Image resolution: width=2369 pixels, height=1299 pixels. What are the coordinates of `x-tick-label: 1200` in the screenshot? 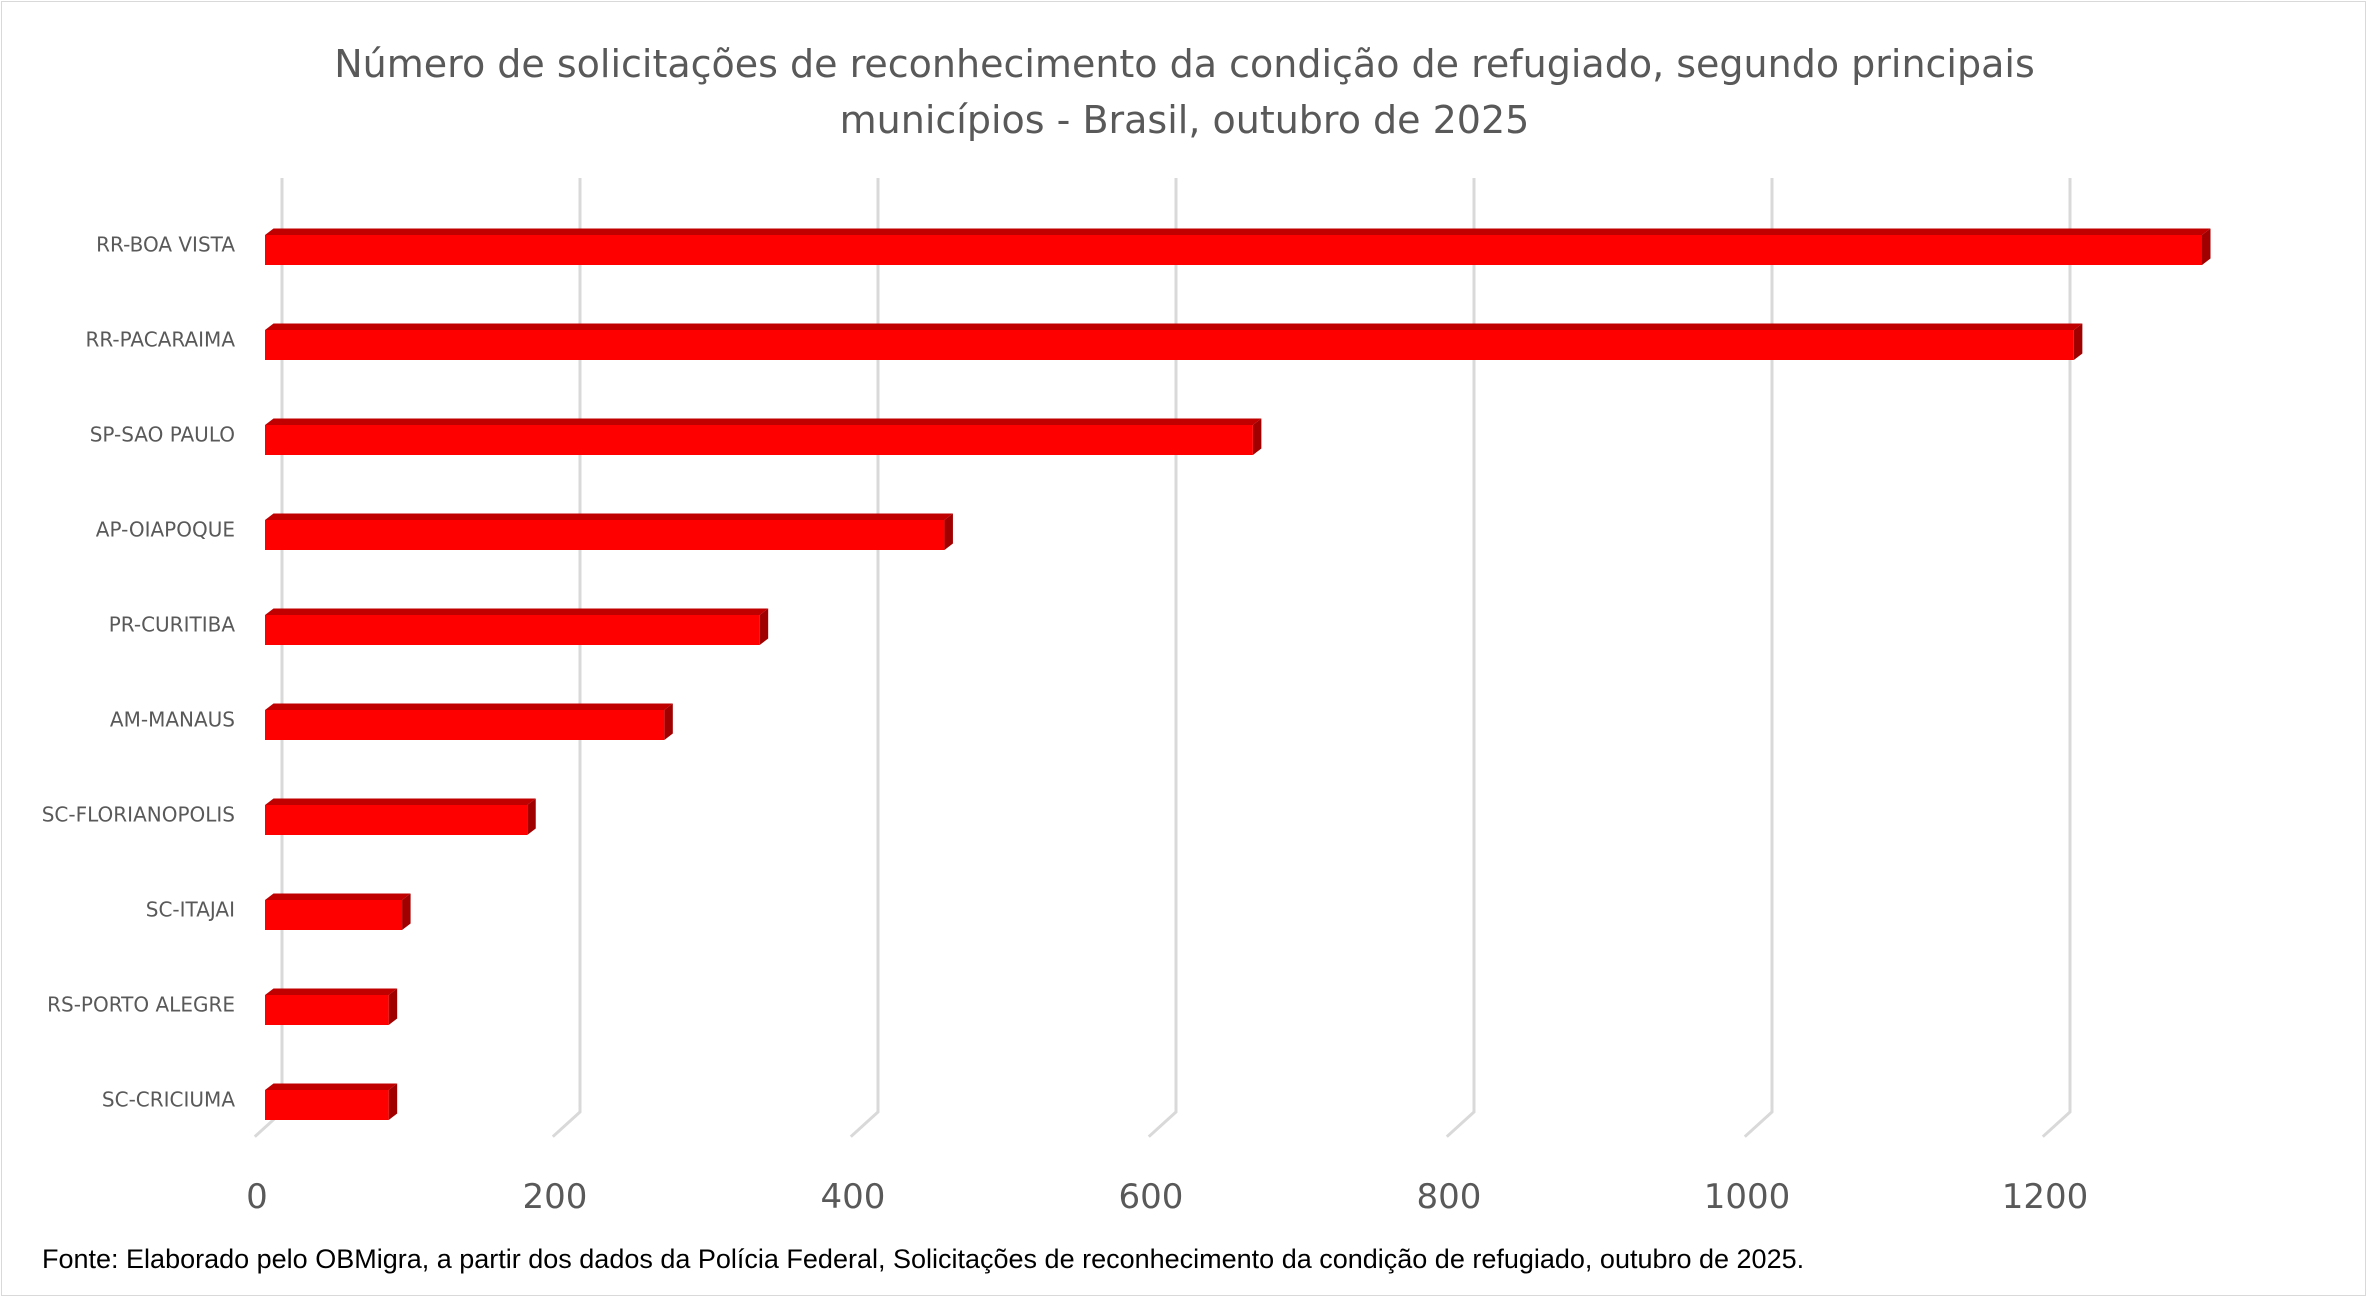 It's located at (2045, 1197).